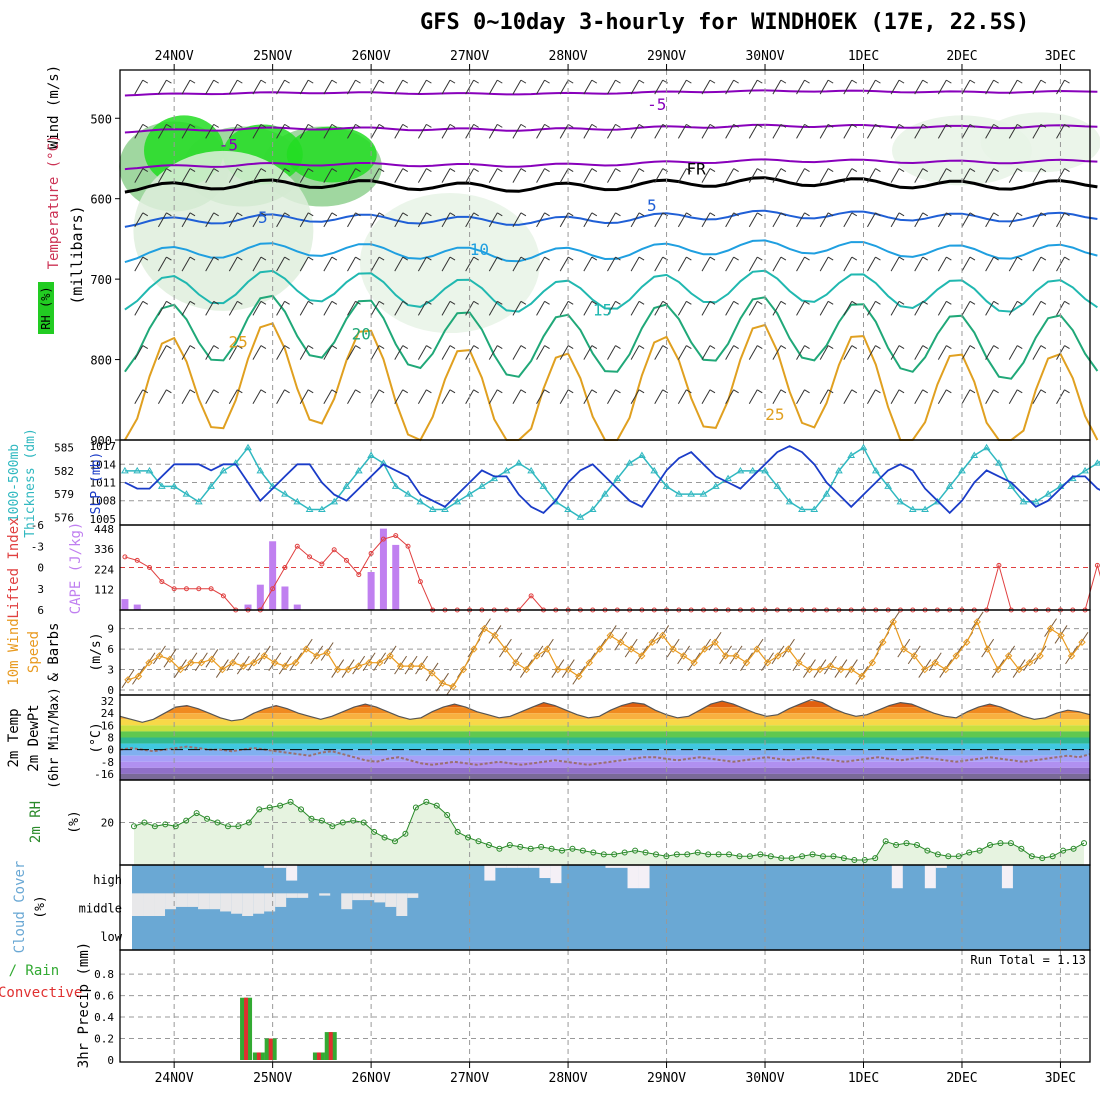 Image resolution: width=1100 pixels, height=1100 pixels. Describe the element at coordinates (64, 517) in the screenshot. I see `thickness-tick-label: 576` at that location.